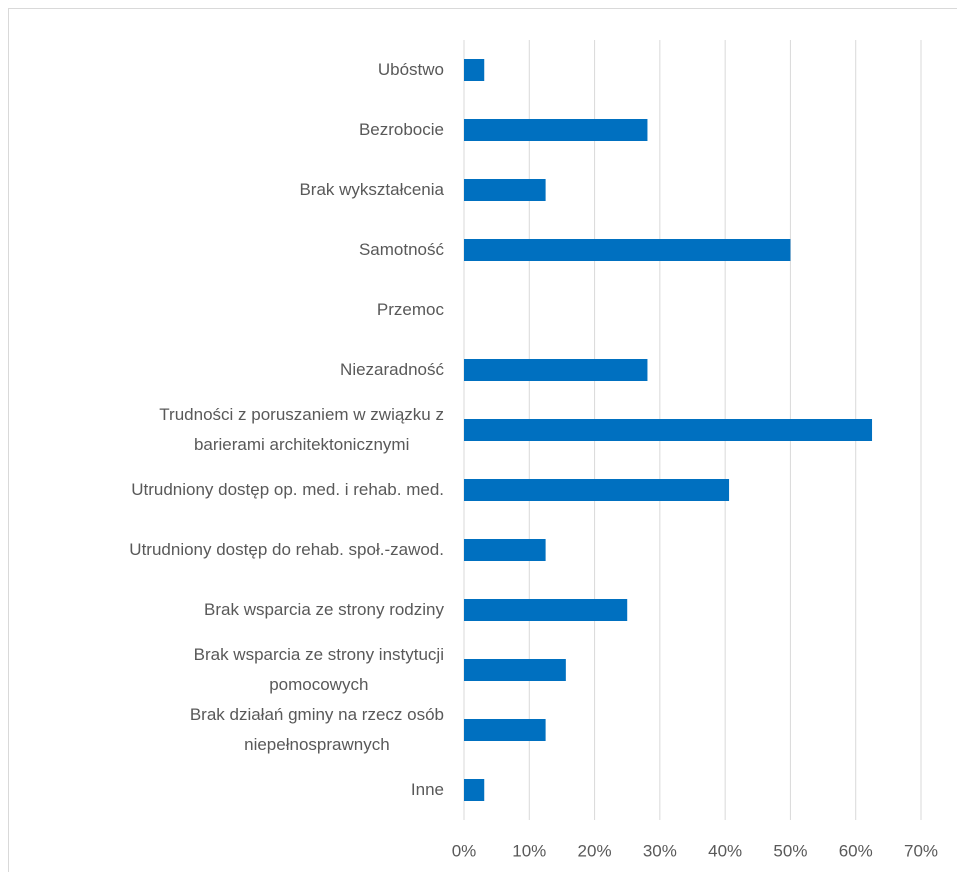 The height and width of the screenshot is (872, 957). I want to click on x-tick-label: 30%, so click(660, 850).